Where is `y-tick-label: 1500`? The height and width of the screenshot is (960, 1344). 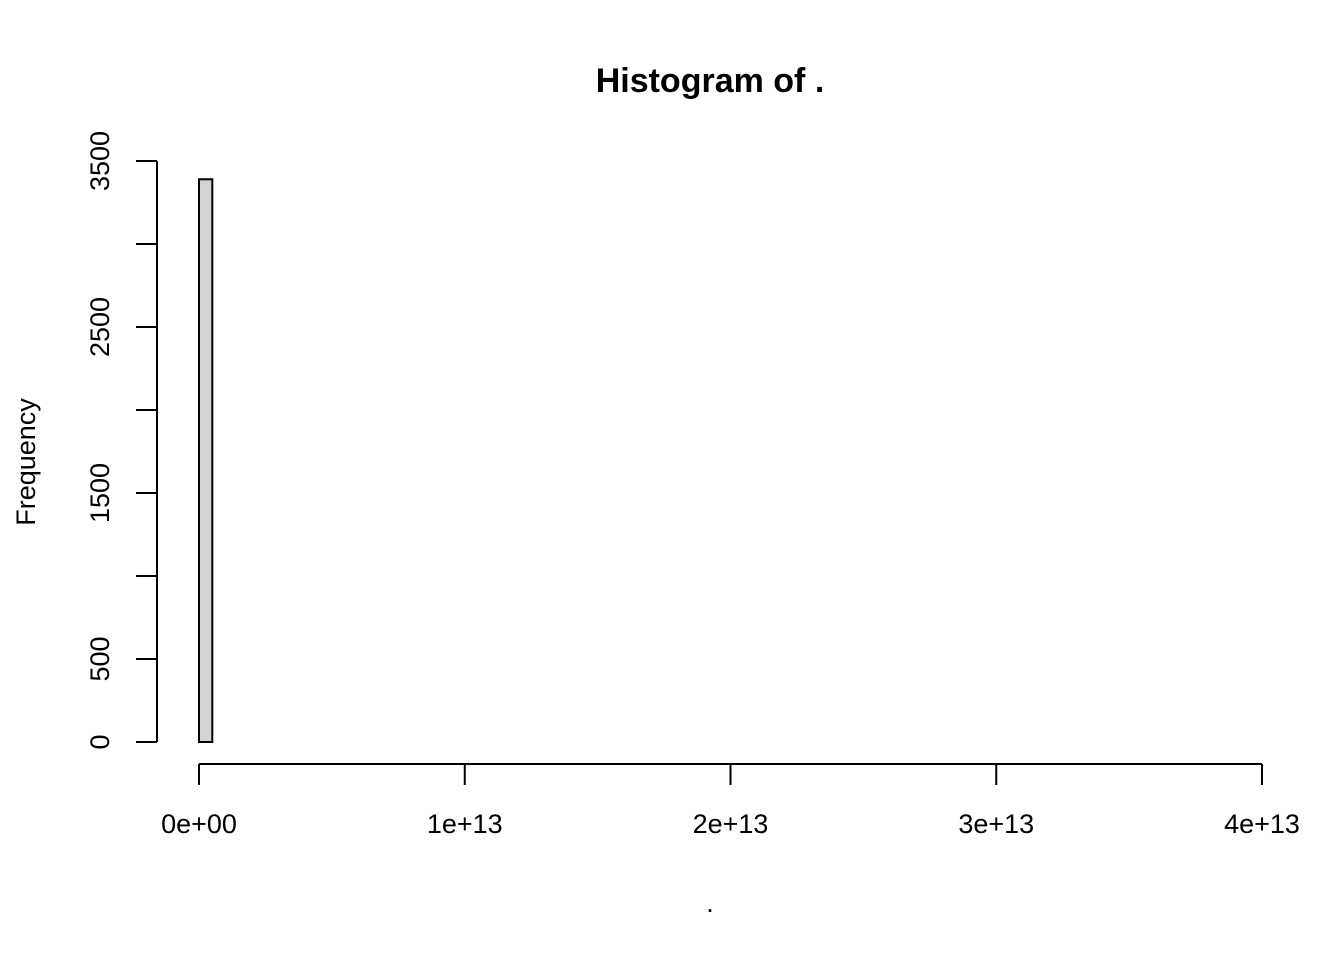 y-tick-label: 1500 is located at coordinates (100, 493).